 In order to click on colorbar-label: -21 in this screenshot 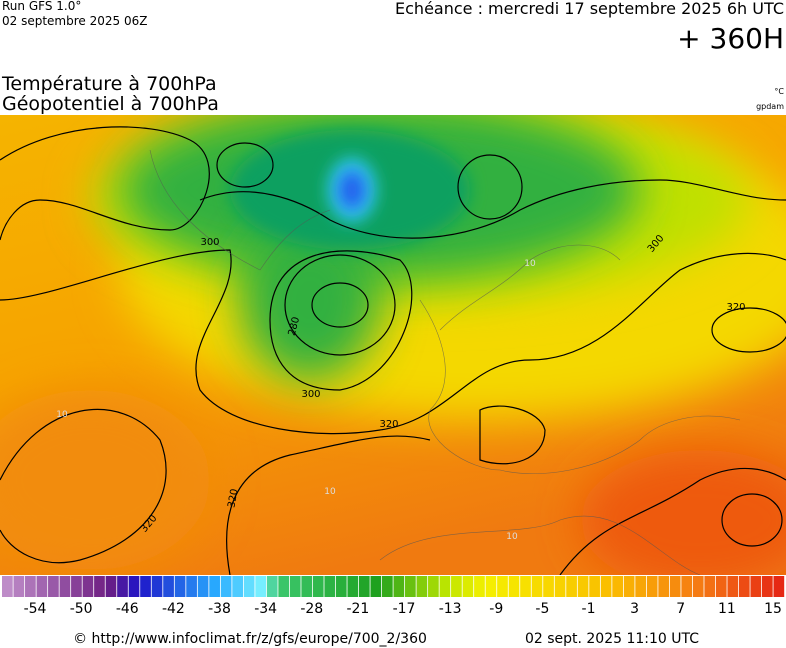, I will do `click(357, 609)`.